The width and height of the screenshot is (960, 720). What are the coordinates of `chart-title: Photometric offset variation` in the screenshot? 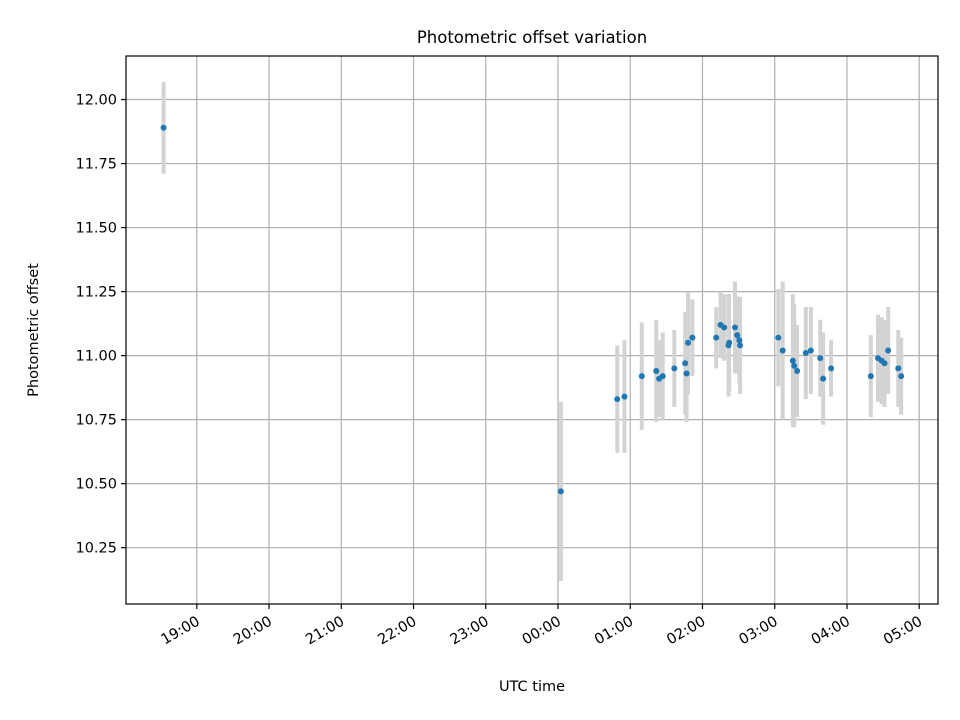 It's located at (532, 37).